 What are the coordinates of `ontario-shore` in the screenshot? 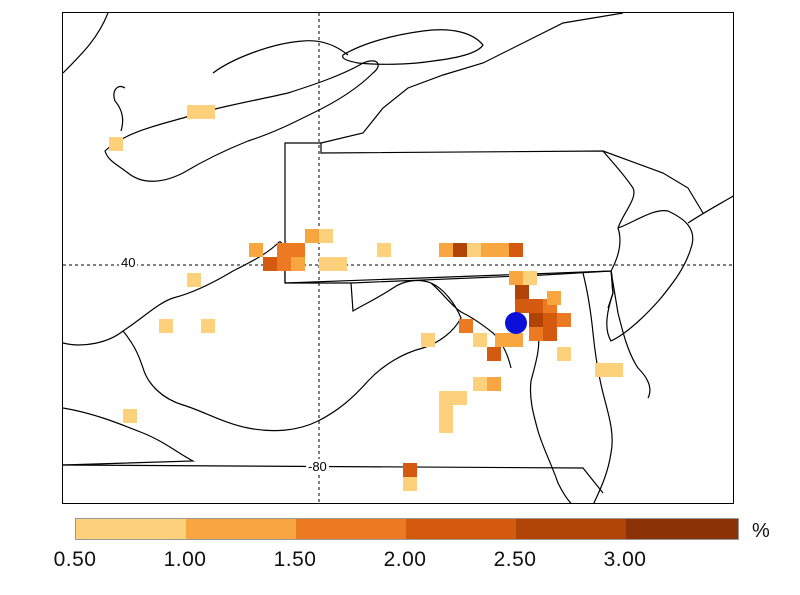 It's located at (280, 57).